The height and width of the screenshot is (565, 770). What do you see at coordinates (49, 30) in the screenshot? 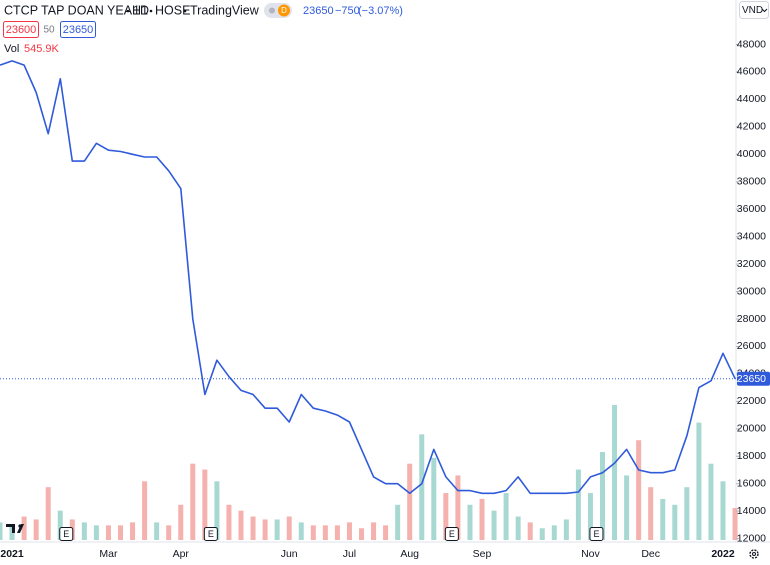
I see `spread: 50` at bounding box center [49, 30].